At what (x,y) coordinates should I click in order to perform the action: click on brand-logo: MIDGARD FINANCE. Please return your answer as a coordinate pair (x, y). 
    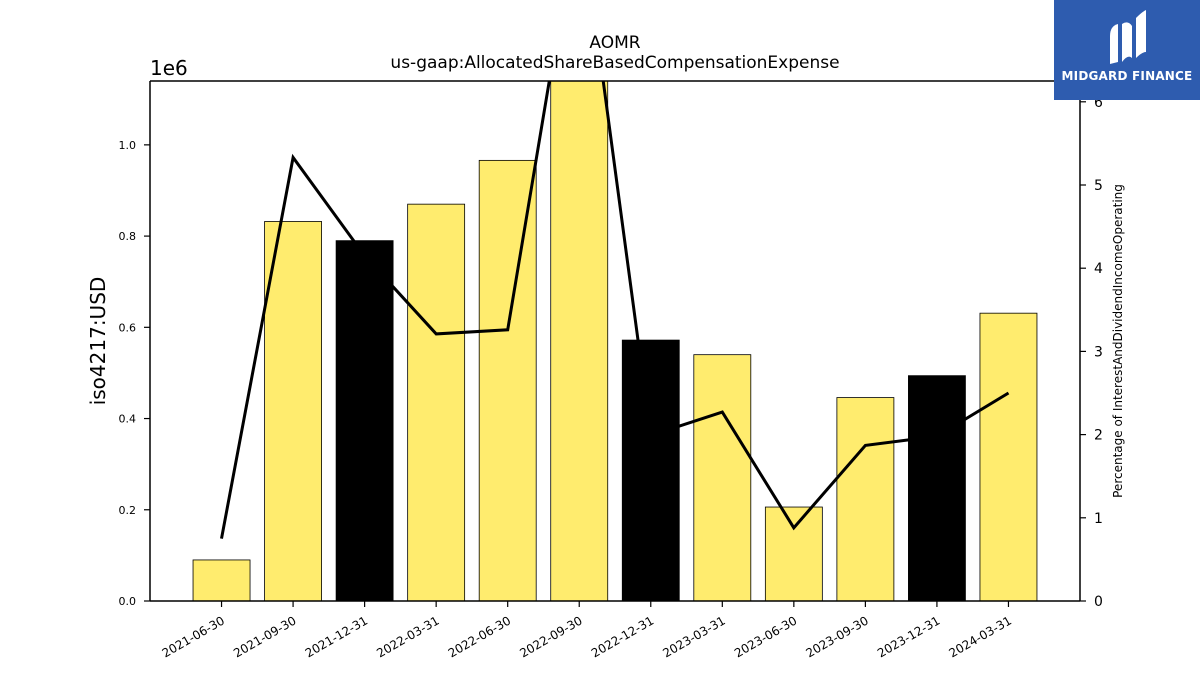
    Looking at the image, I should click on (1127, 50).